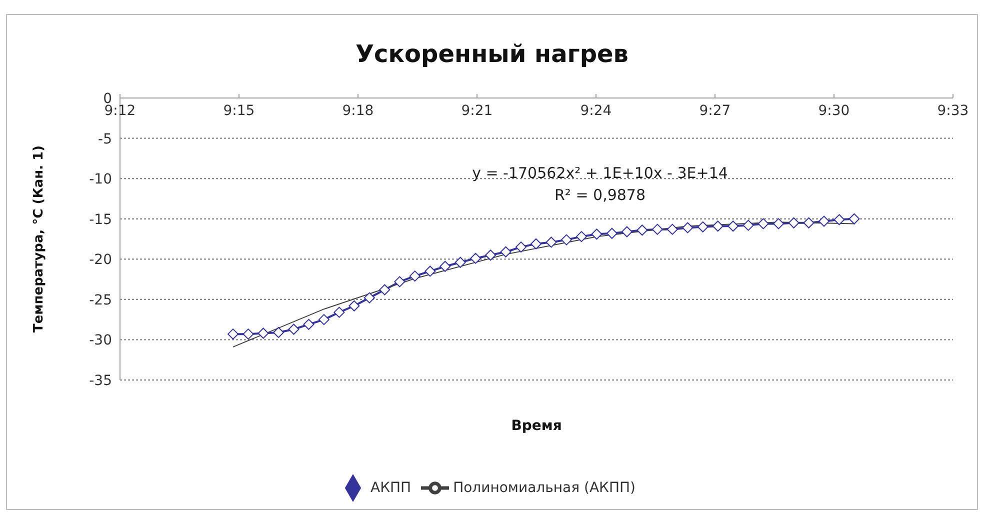 This screenshot has width=984, height=512. Describe the element at coordinates (105, 139) in the screenshot. I see `y-tick-label: -5` at that location.